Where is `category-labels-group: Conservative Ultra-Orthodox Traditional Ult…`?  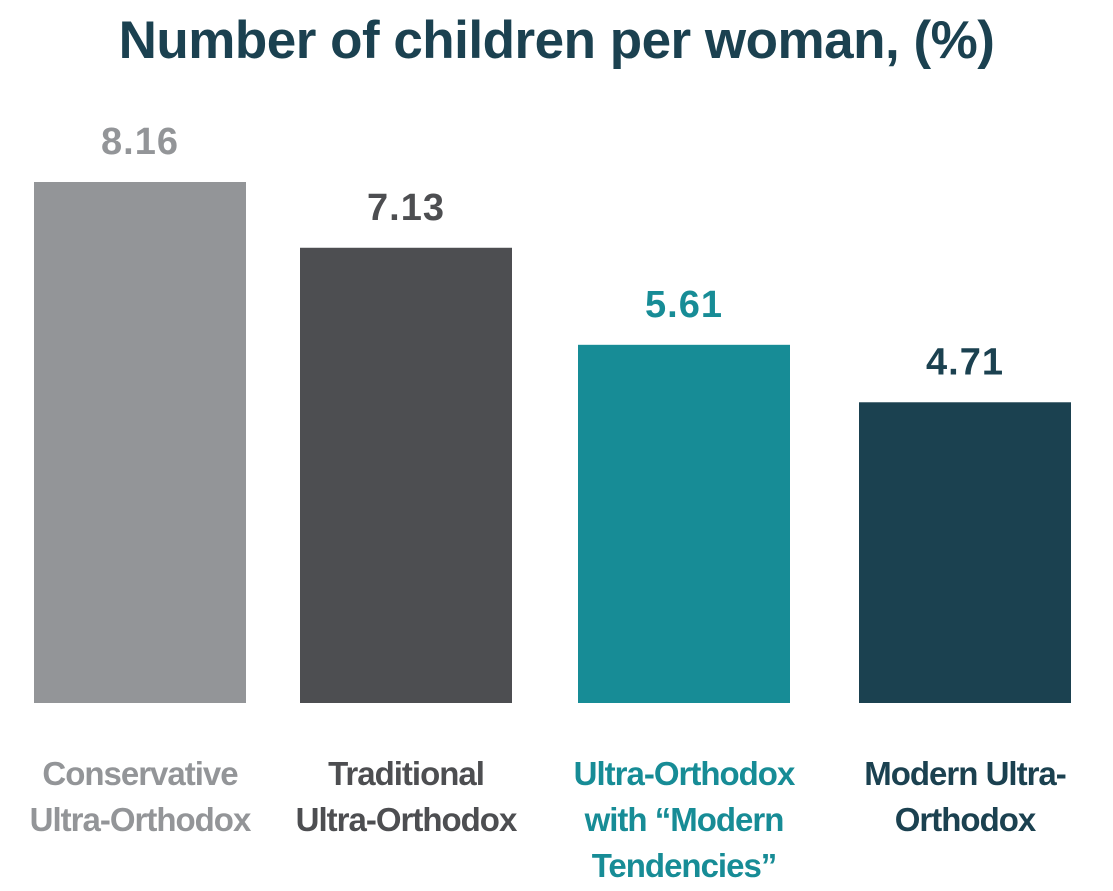 category-labels-group: Conservative Ultra-Orthodox Traditional Ult… is located at coordinates (548, 819).